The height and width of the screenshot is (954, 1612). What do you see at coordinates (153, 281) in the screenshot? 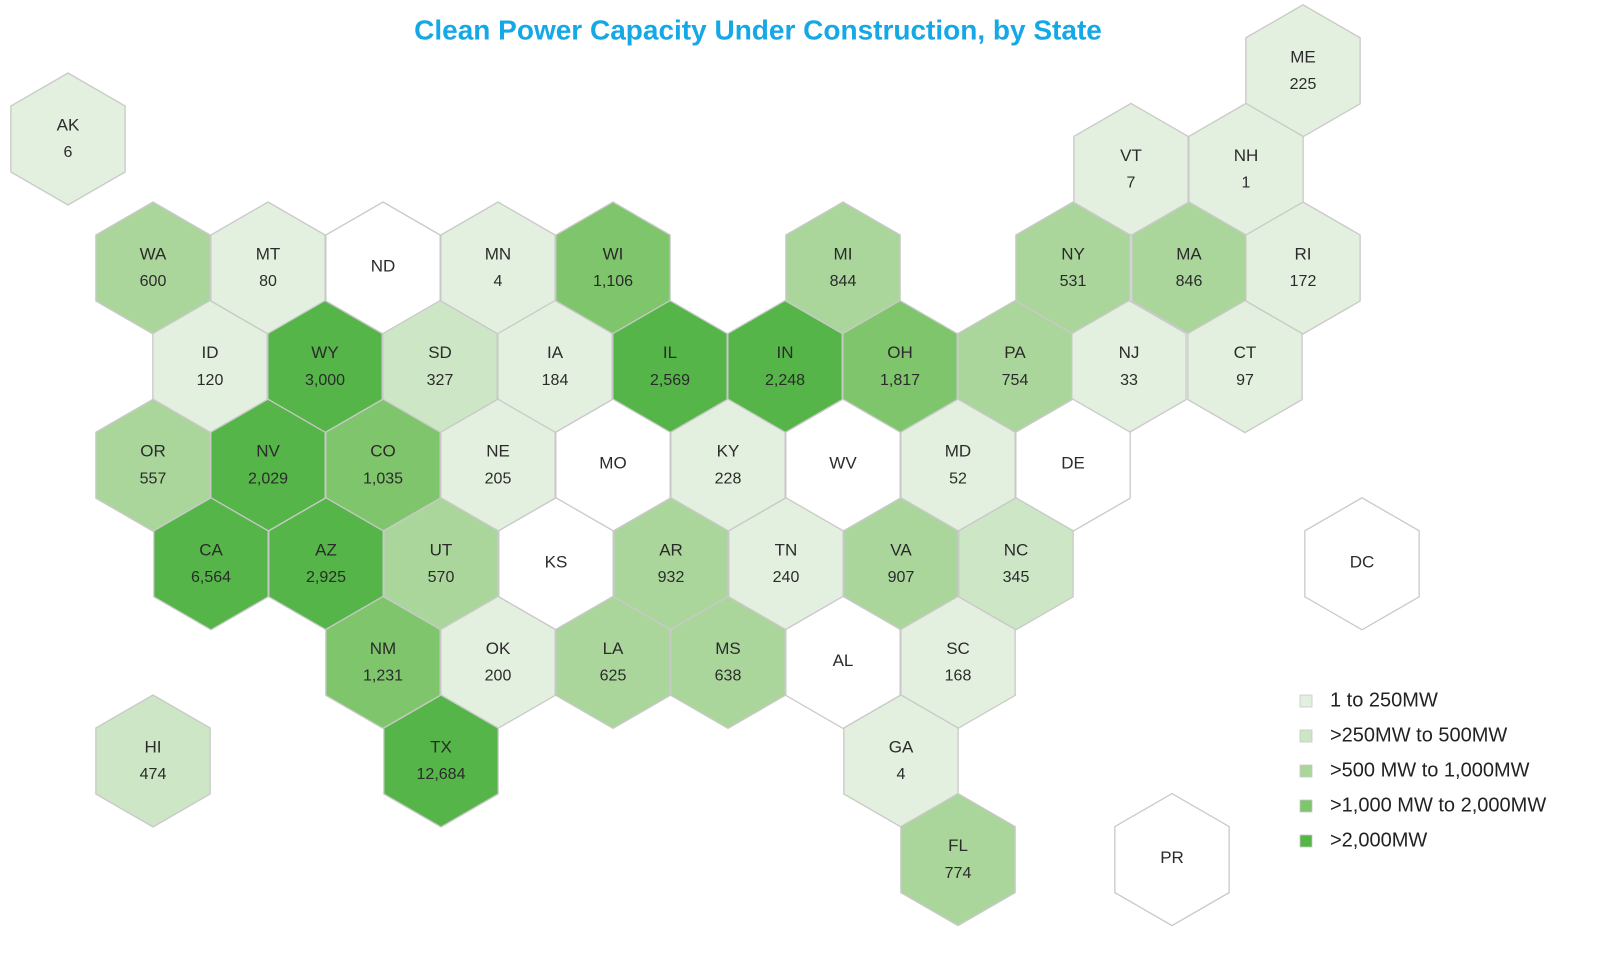
I see `value-label: 600` at bounding box center [153, 281].